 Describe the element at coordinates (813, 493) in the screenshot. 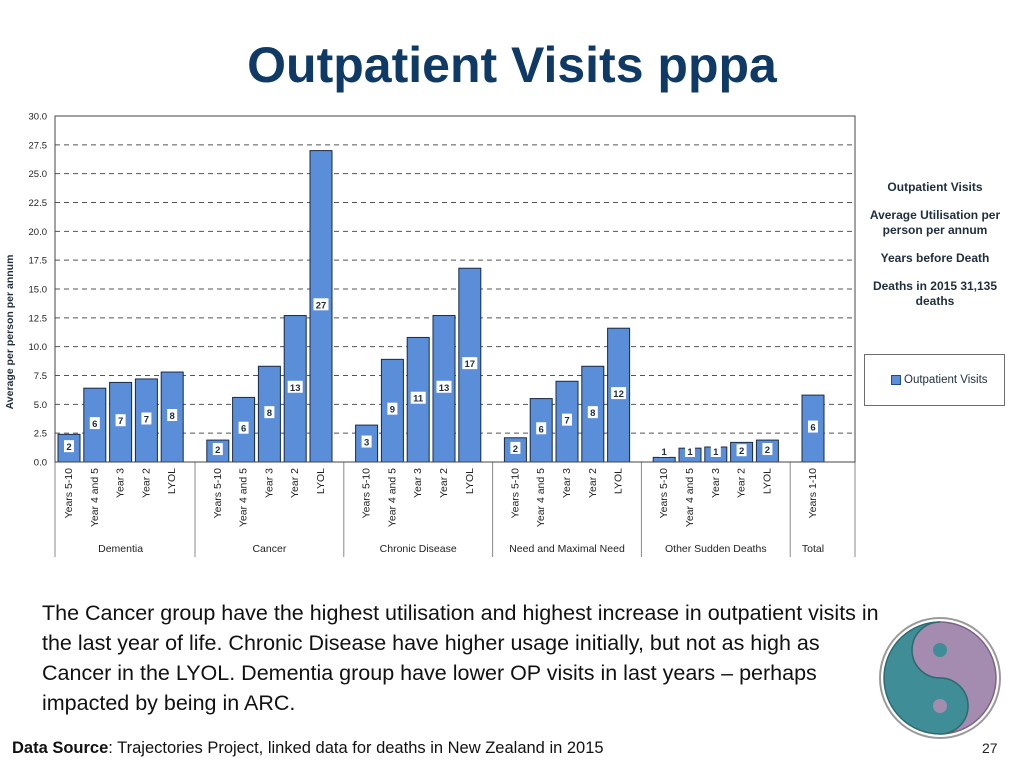

I see `x-category-label: Years 1-10` at that location.